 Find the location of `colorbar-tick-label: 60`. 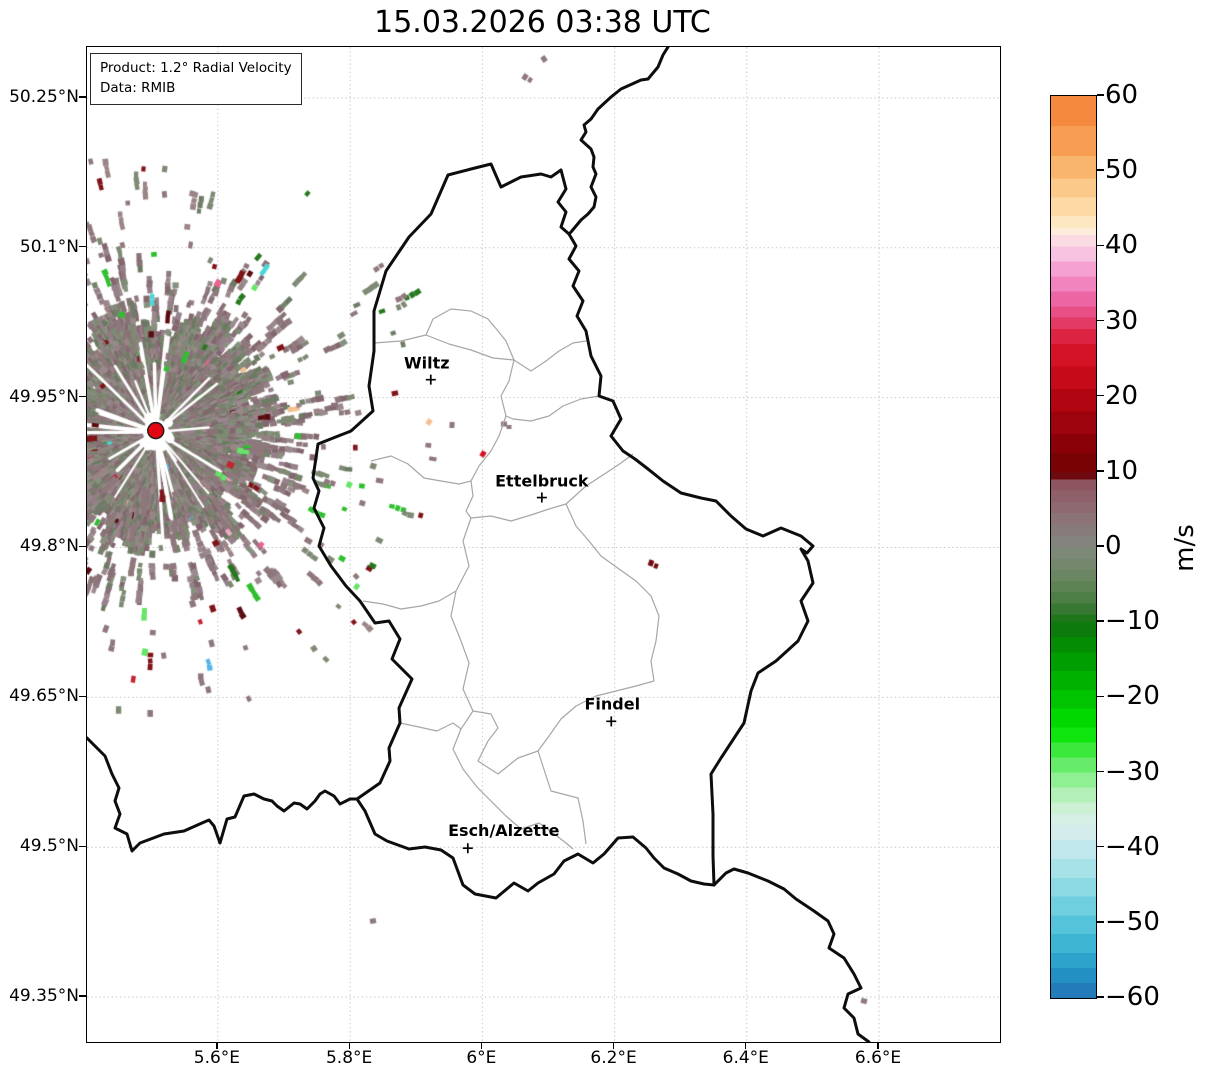

colorbar-tick-label: 60 is located at coordinates (1122, 95).